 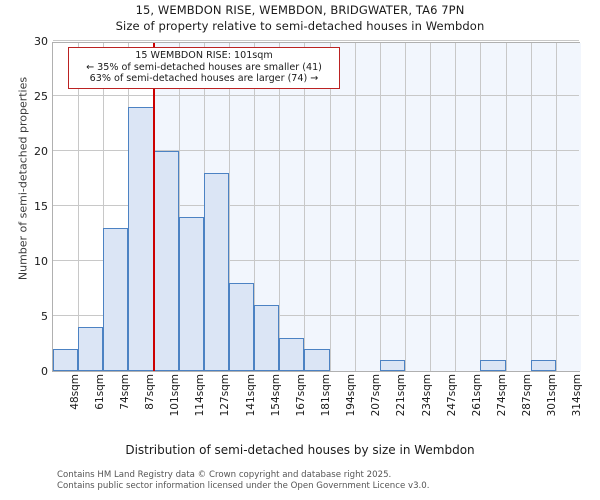 I want to click on x-tick-label: 314sqm, so click(x=577, y=395).